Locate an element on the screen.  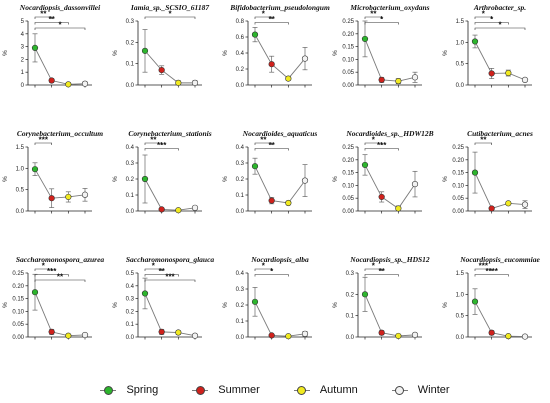
chart-panel-2: Iamia_sp._SCSIO_61187 0.0 0.1 0.2 0.3% * is located at coordinates (160, 46).